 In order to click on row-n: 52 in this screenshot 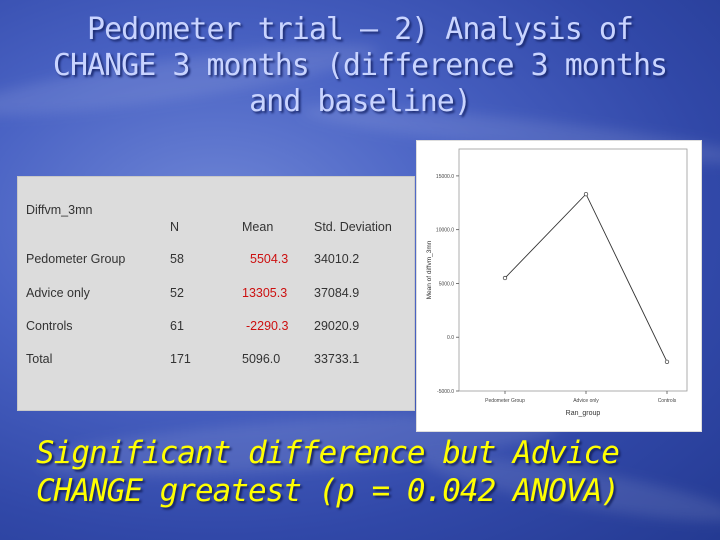, I will do `click(177, 293)`.